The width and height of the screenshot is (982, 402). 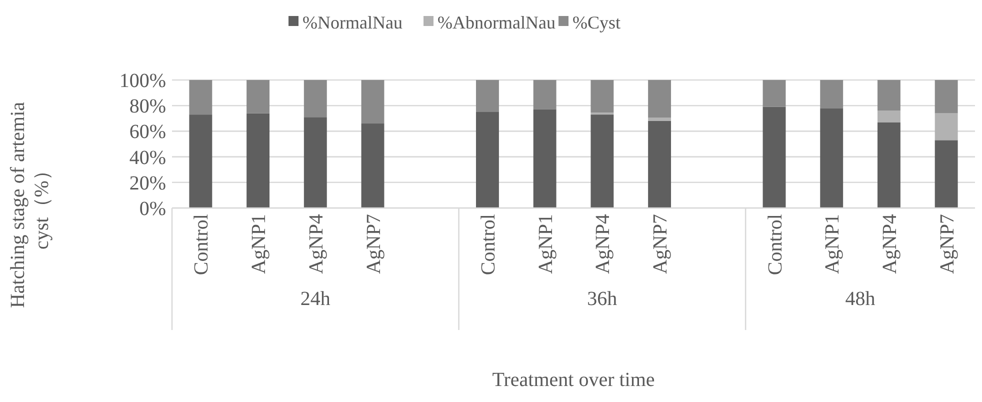 What do you see at coordinates (573, 380) in the screenshot?
I see `x-axis-title: Treatment over time` at bounding box center [573, 380].